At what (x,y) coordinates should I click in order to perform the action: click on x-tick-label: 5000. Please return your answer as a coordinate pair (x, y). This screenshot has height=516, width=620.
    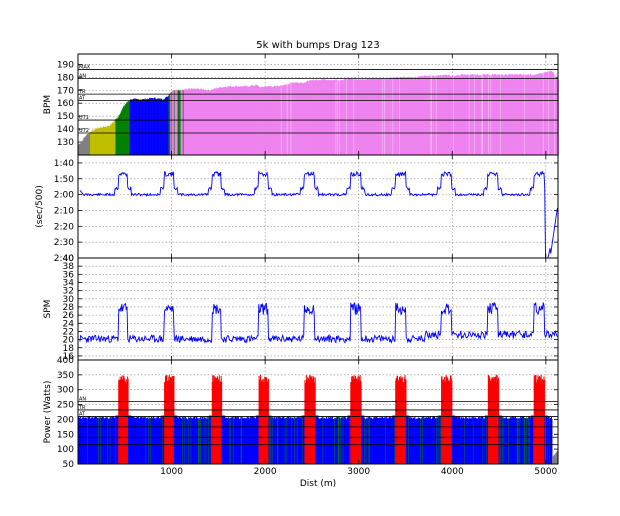
    Looking at the image, I should click on (545, 472).